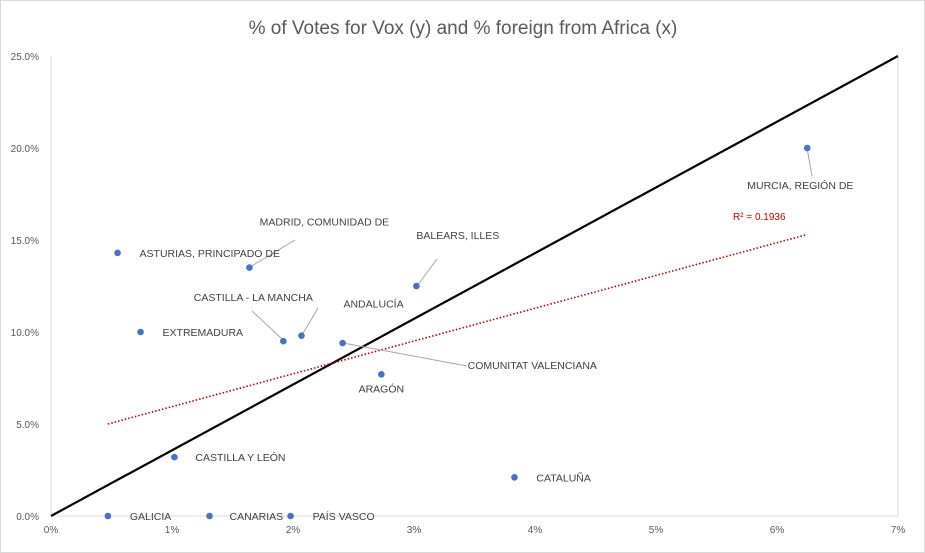 This screenshot has height=553, width=925. Describe the element at coordinates (25, 149) in the screenshot. I see `y-tick-label: 20.0%` at that location.